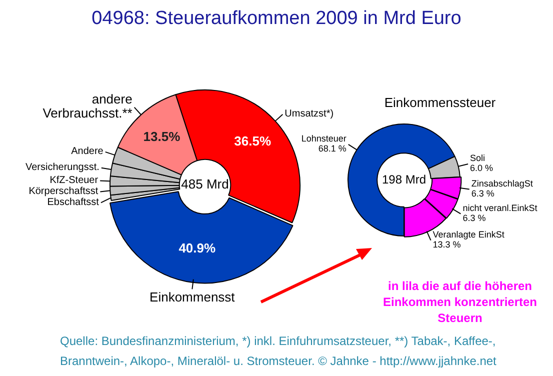  What do you see at coordinates (502, 183) in the screenshot?
I see `slice-label: ZinsabschlagSt` at bounding box center [502, 183].